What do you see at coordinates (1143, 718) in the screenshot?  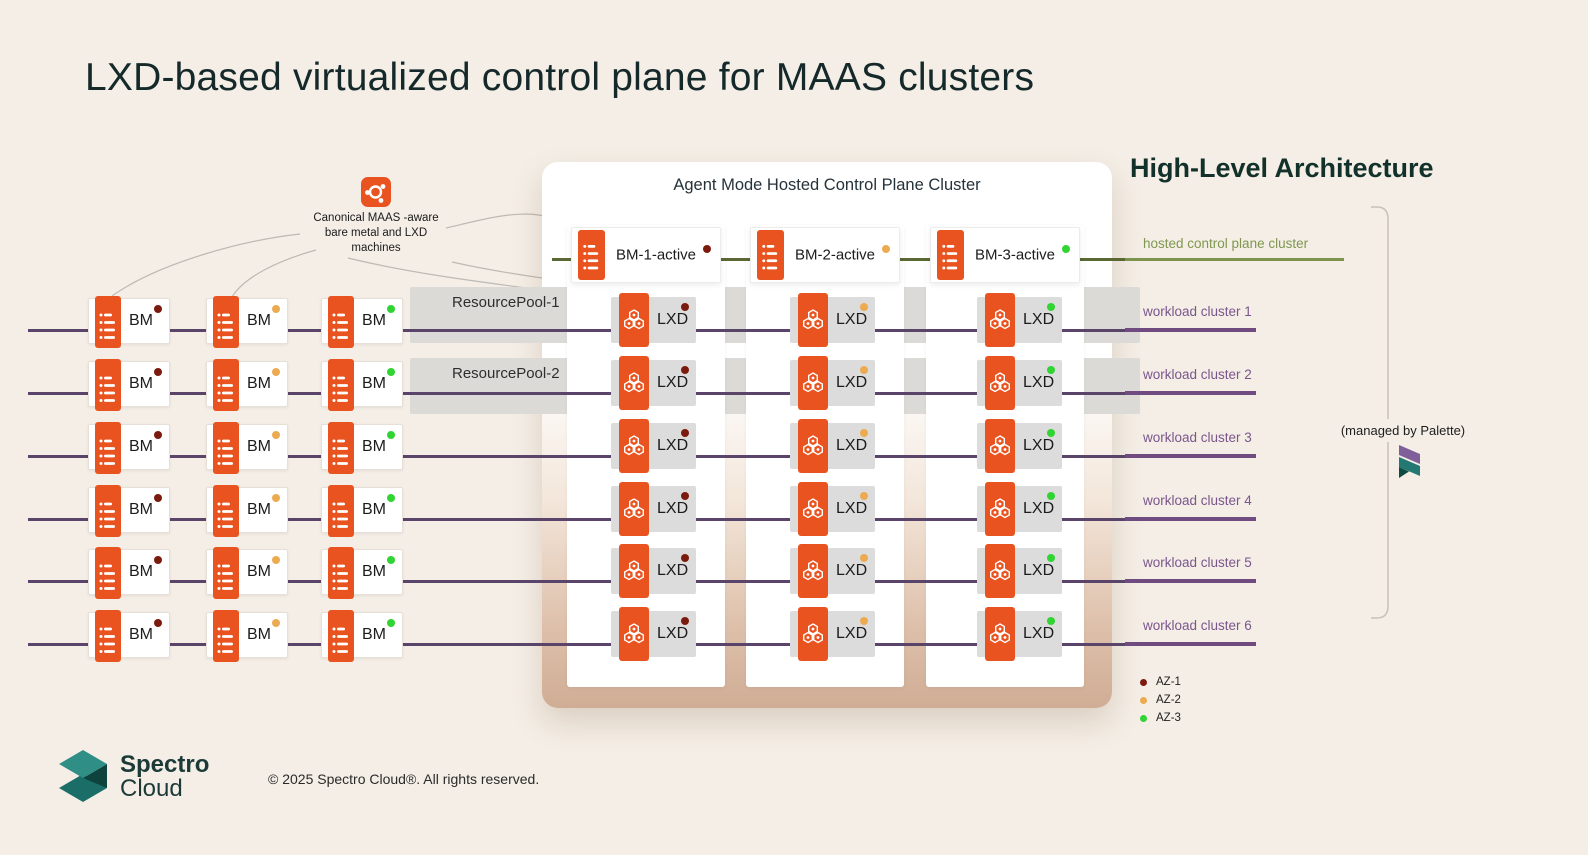 I see `az-legend-dot` at bounding box center [1143, 718].